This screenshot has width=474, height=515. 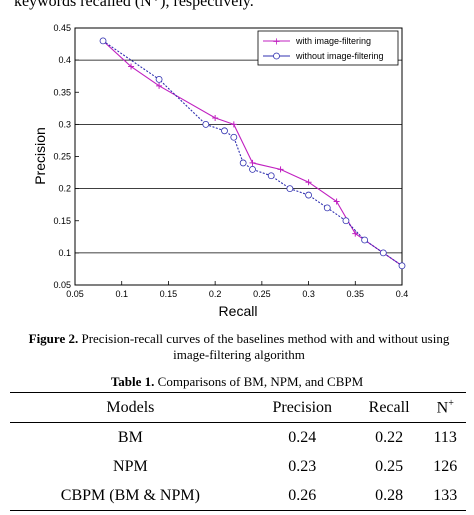 What do you see at coordinates (262, 294) in the screenshot?
I see `x-tick-label: 0.25` at bounding box center [262, 294].